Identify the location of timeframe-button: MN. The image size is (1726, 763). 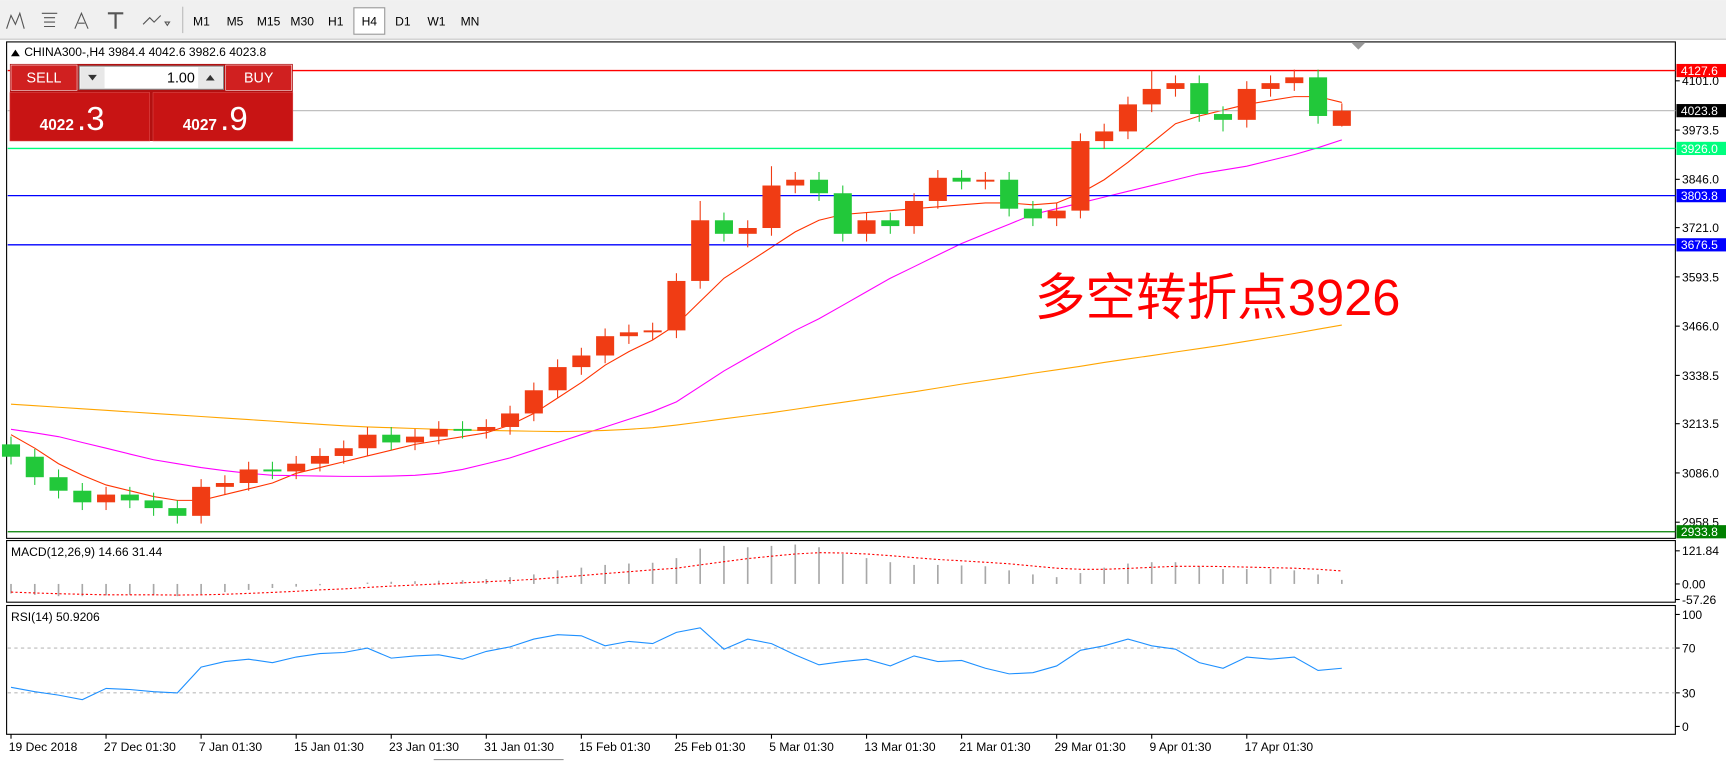
(470, 21).